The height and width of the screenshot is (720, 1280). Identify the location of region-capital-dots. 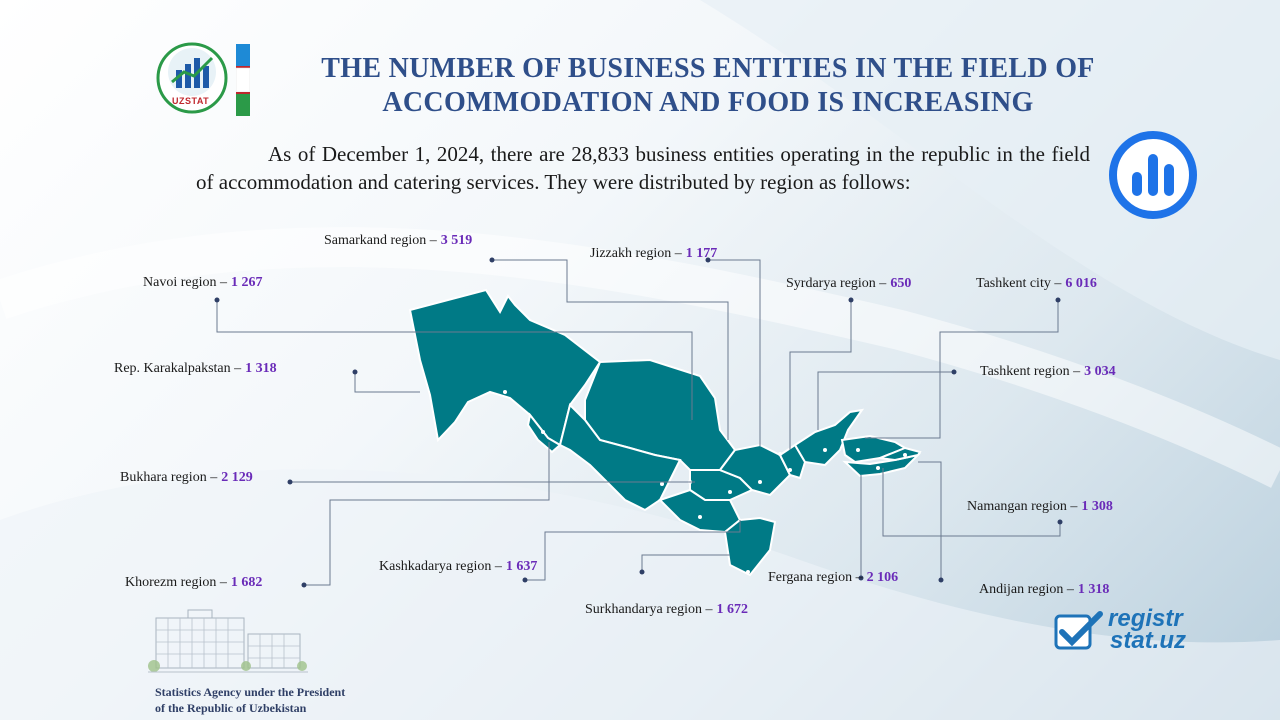
(705, 482).